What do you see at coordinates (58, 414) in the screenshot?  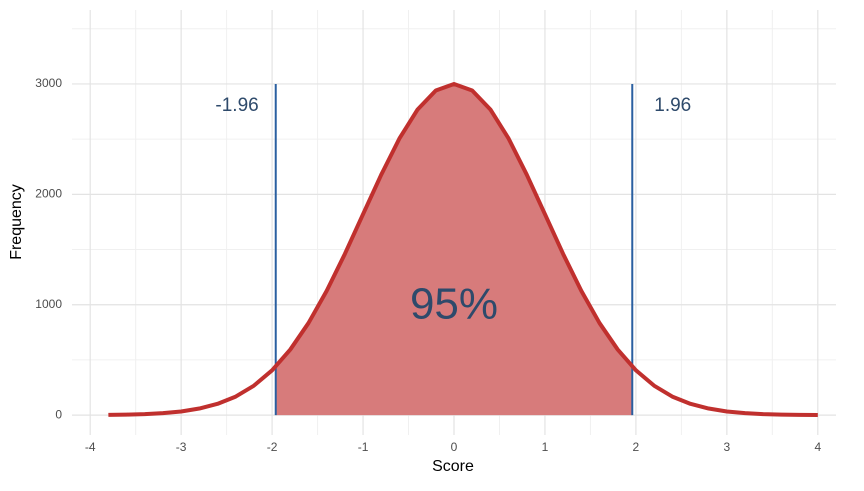 I see `y-tick-label: 0` at bounding box center [58, 414].